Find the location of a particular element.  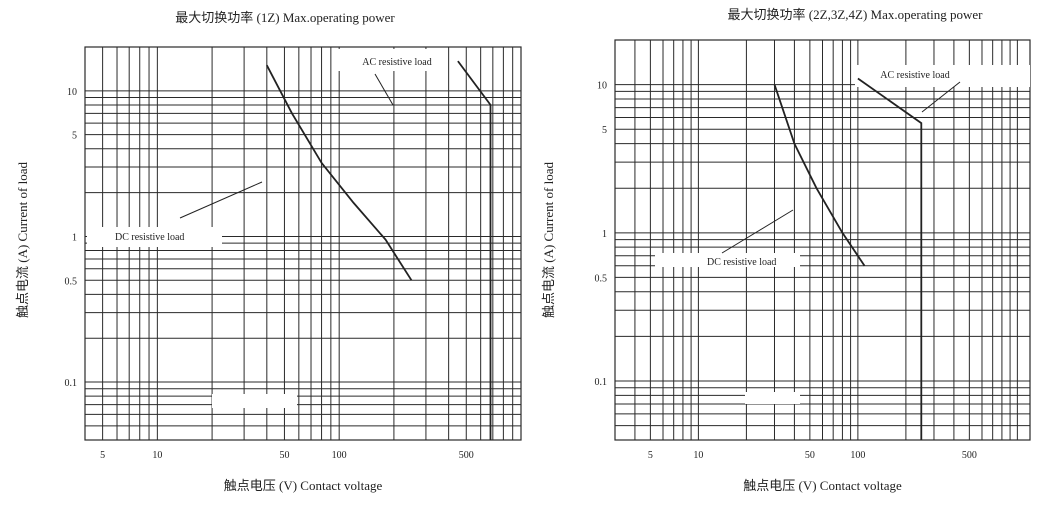

chart-title: 最大切换功率 (2Z,3Z,4Z) Max.operating power is located at coordinates (856, 14).